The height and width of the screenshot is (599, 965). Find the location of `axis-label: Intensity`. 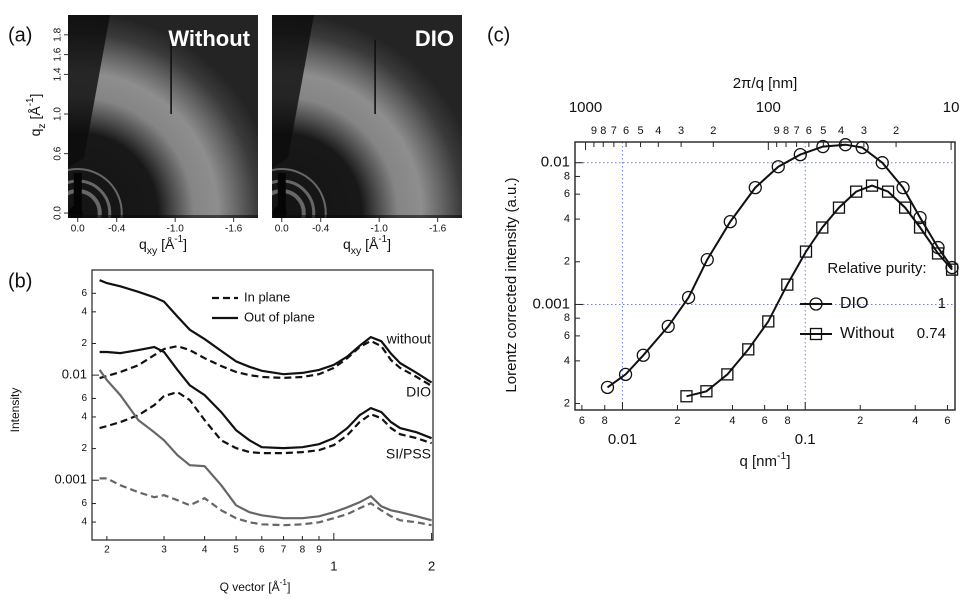

axis-label: Intensity is located at coordinates (15, 410).